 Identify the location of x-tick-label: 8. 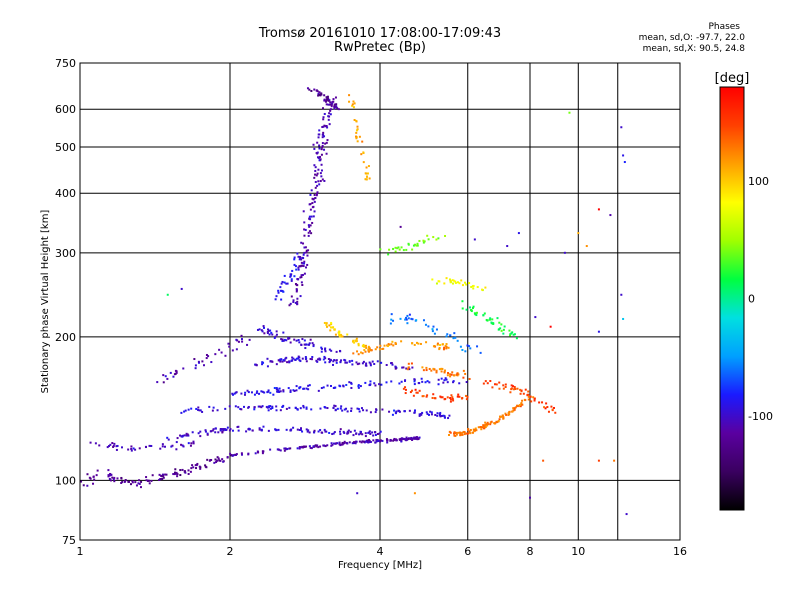
(530, 551).